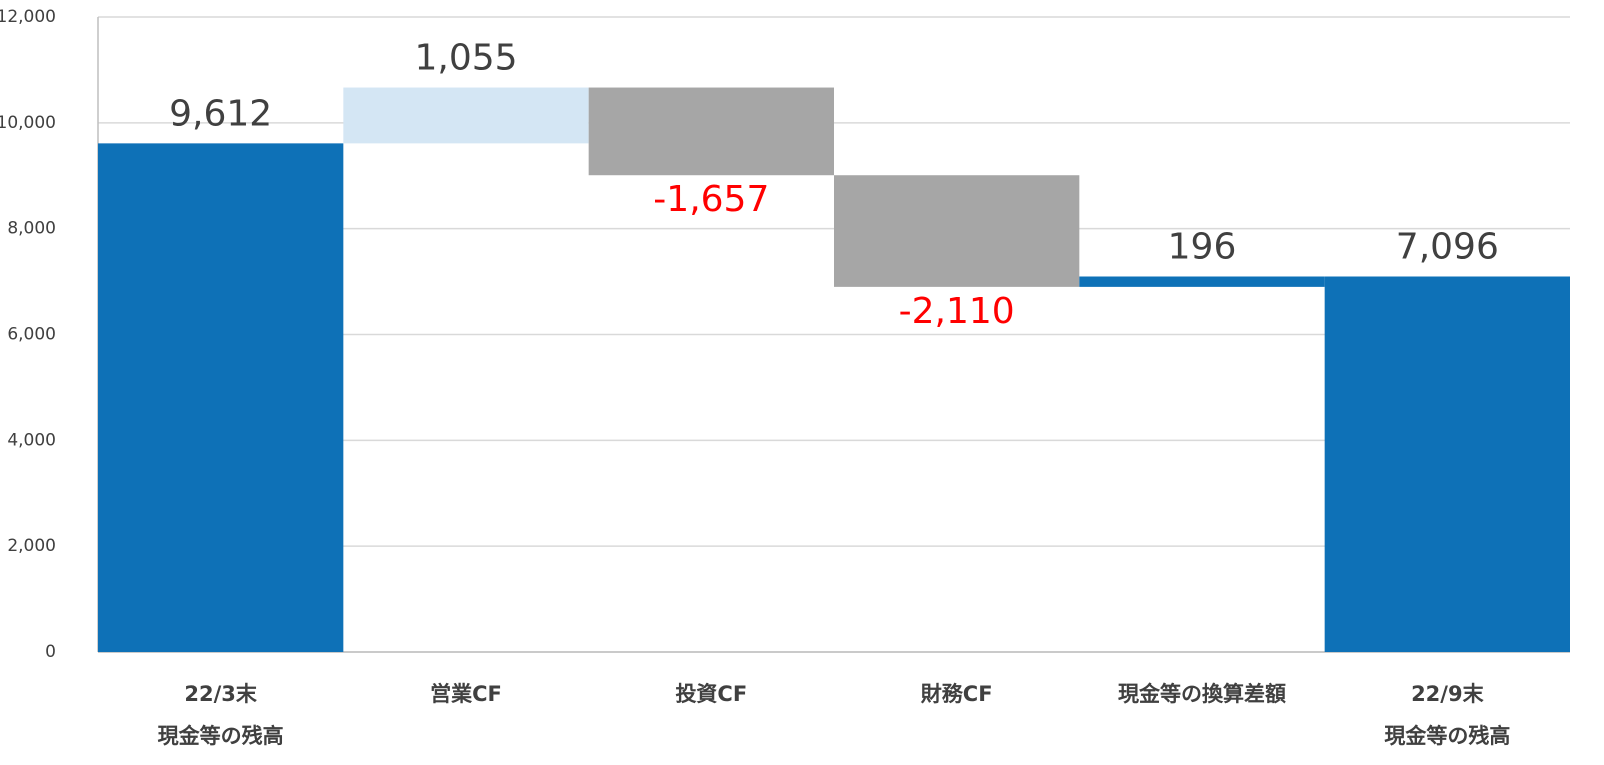  What do you see at coordinates (221, 694) in the screenshot?
I see `x-tick-label: 22/3末` at bounding box center [221, 694].